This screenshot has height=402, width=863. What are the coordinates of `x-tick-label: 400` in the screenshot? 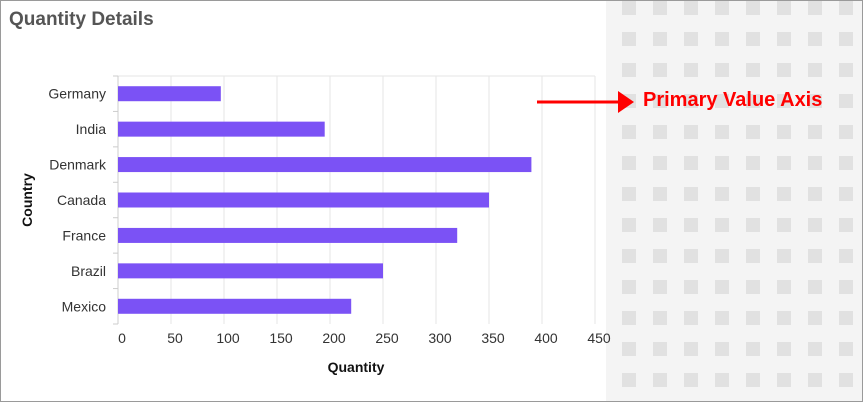 It's located at (546, 338).